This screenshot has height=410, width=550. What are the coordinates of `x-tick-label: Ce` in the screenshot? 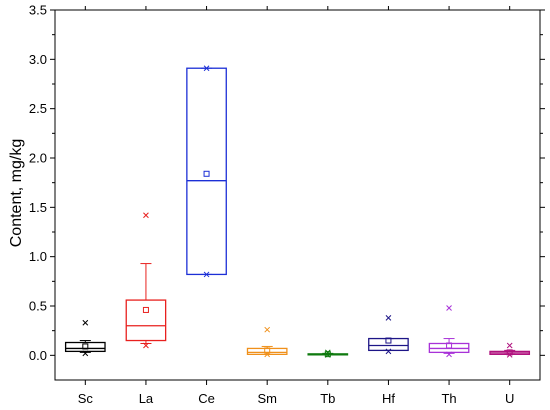 It's located at (206, 398).